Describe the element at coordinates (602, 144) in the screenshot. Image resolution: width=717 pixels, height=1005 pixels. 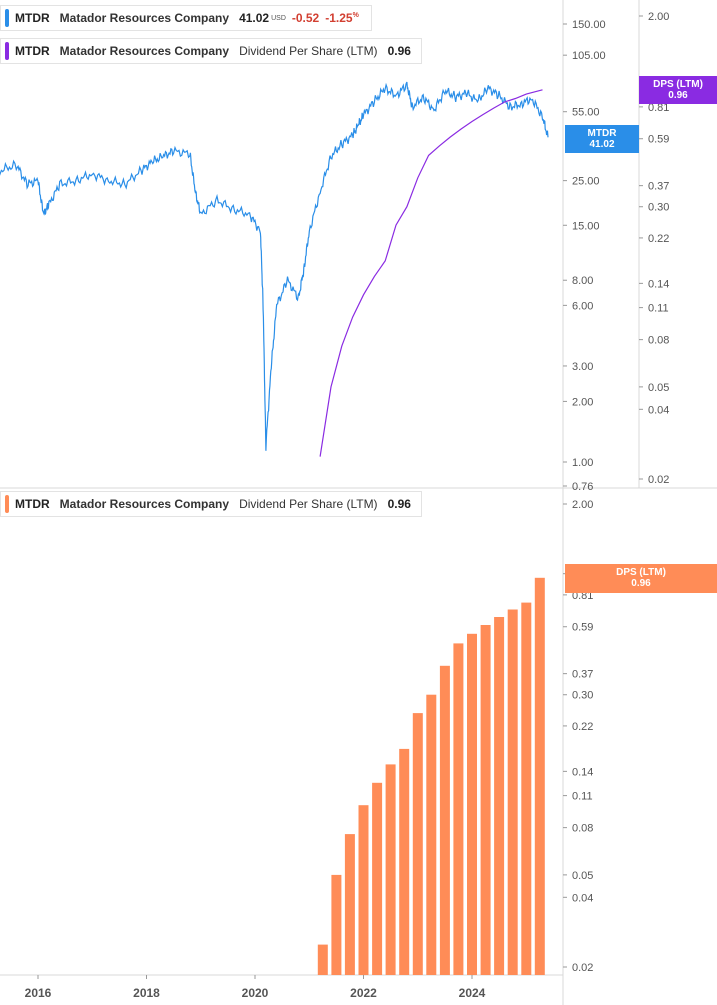
I see `price-tag-value: 41.02` at that location.